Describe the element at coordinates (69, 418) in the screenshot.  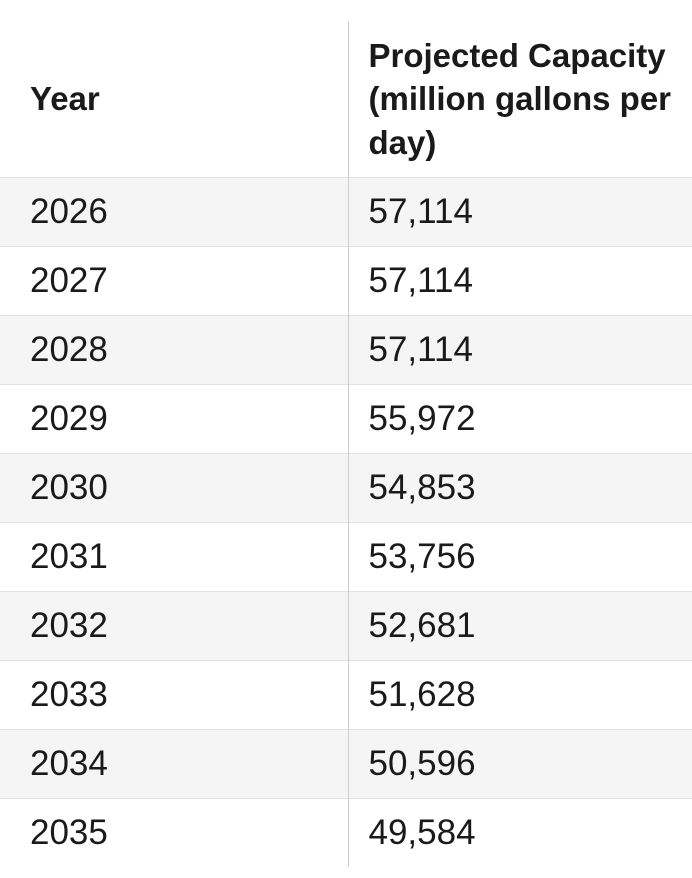
I see `year-cell: 2029` at that location.